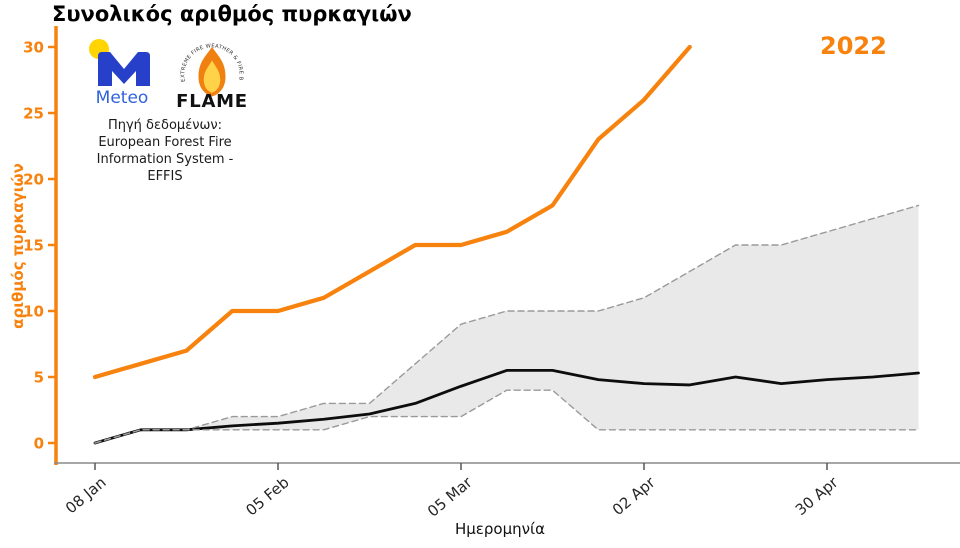 The width and height of the screenshot is (960, 548). Describe the element at coordinates (122, 98) in the screenshot. I see `meteo-logo-text: Meteo` at that location.